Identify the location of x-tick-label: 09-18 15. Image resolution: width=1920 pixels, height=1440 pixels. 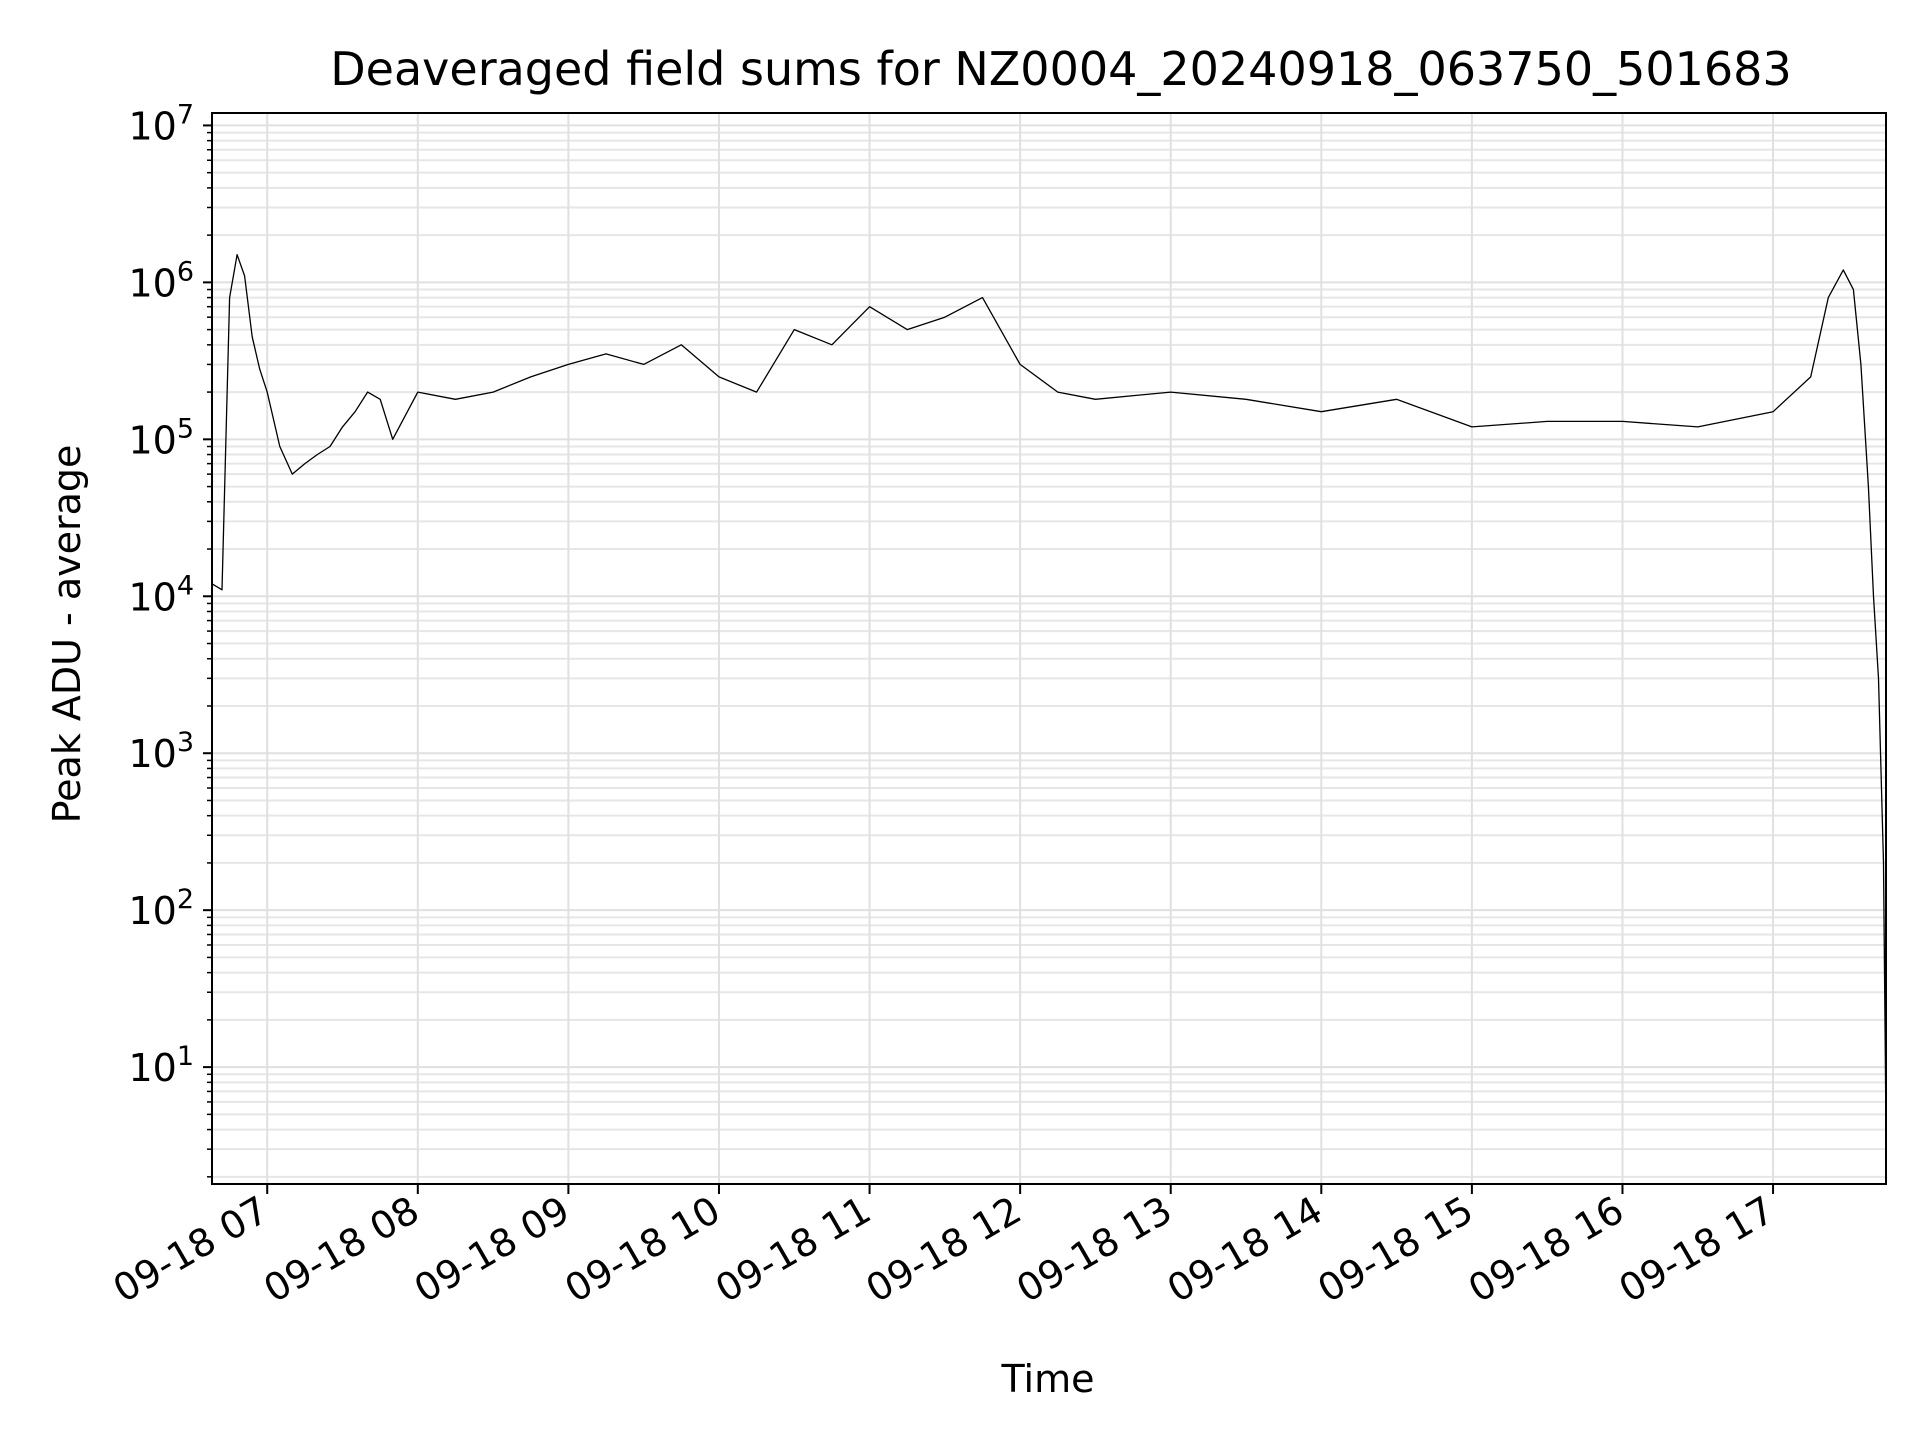
(1395, 1250).